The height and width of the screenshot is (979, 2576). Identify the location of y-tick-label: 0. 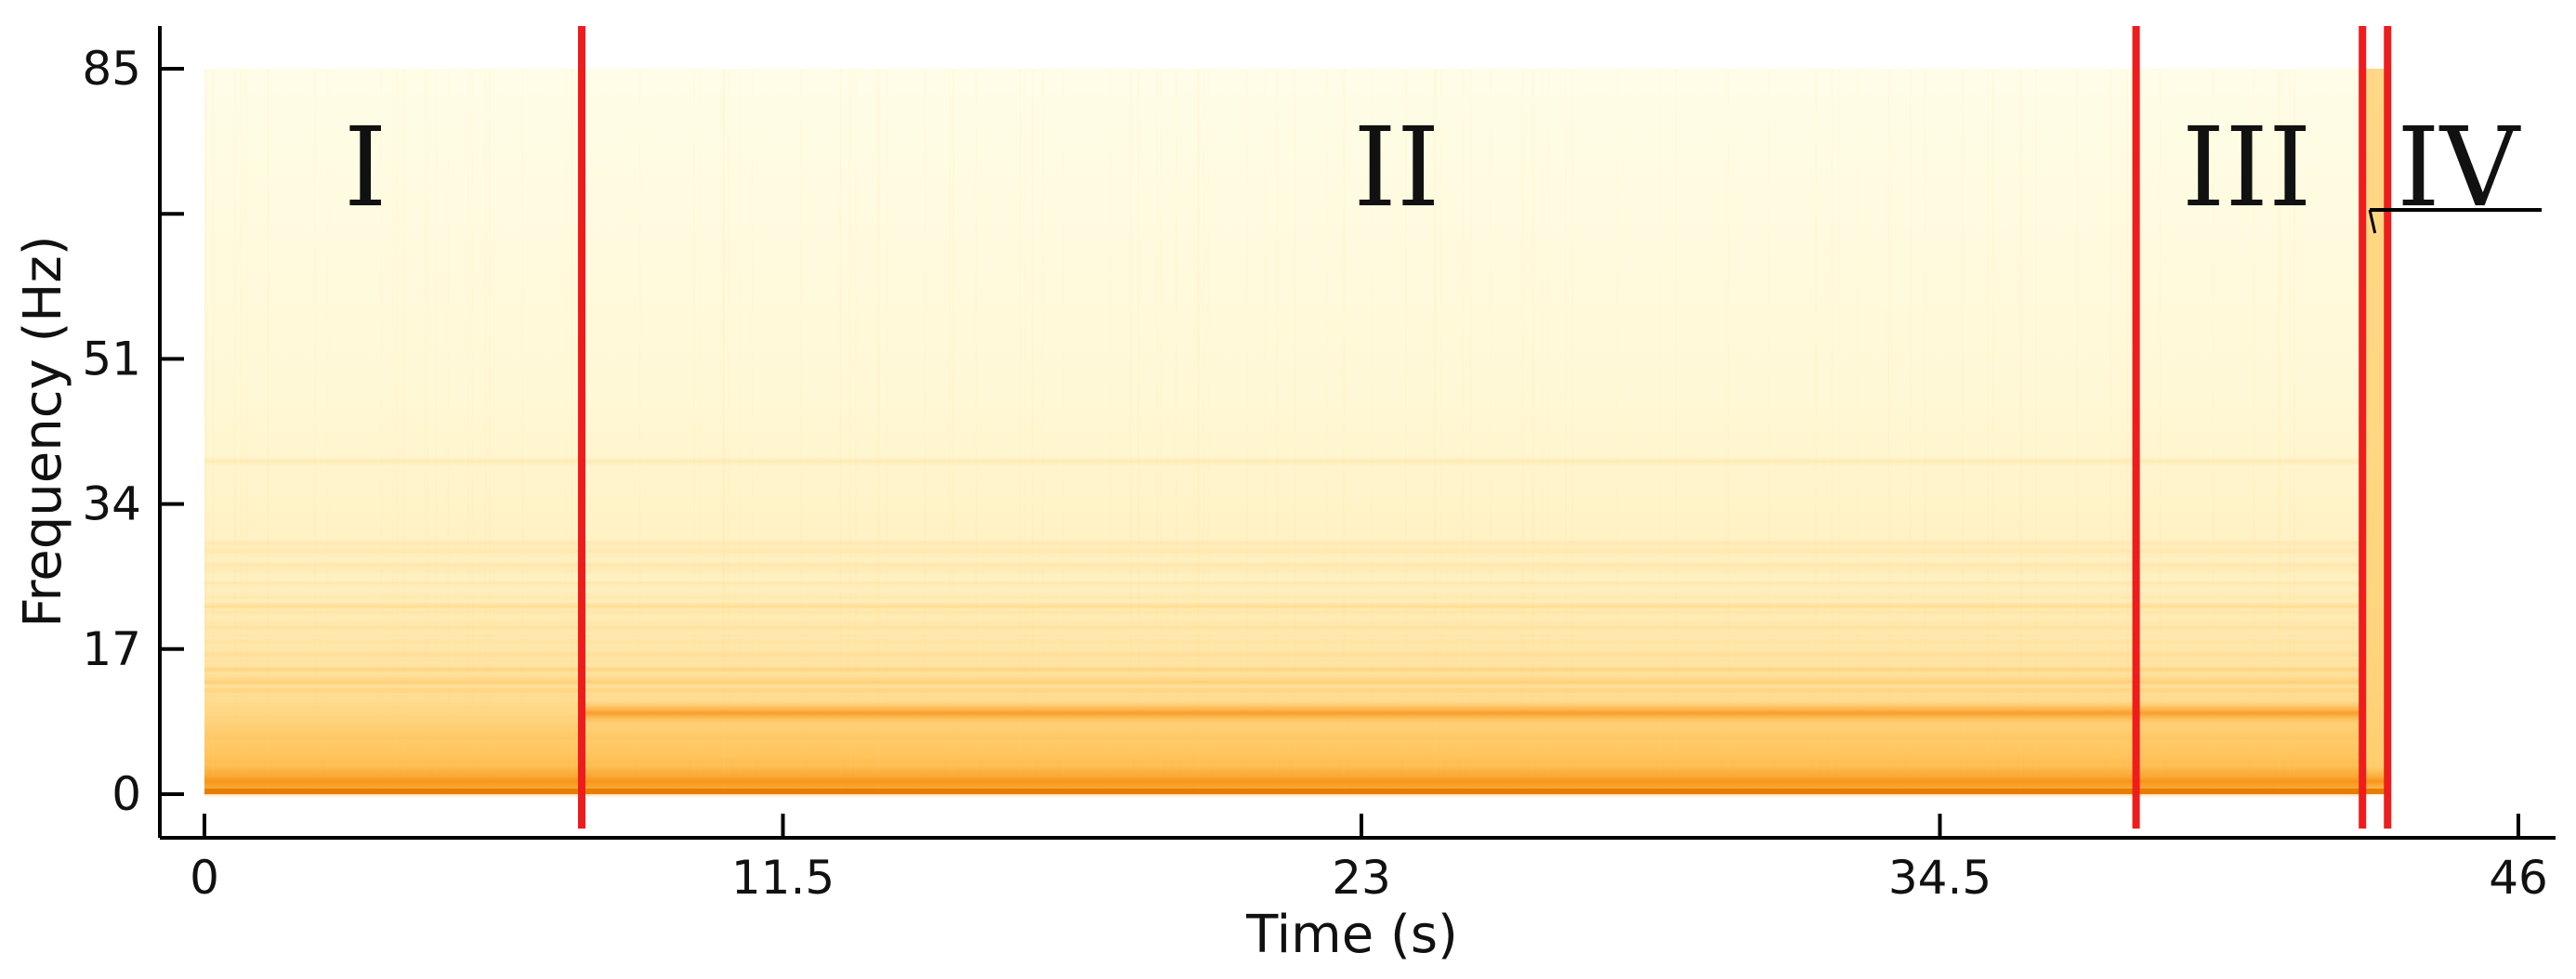
(126, 794).